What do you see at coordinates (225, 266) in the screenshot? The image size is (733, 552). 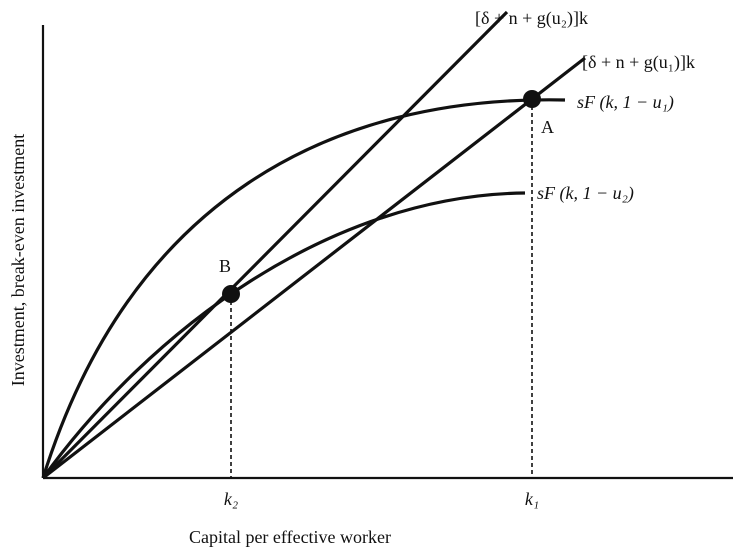 I see `point-label: B` at bounding box center [225, 266].